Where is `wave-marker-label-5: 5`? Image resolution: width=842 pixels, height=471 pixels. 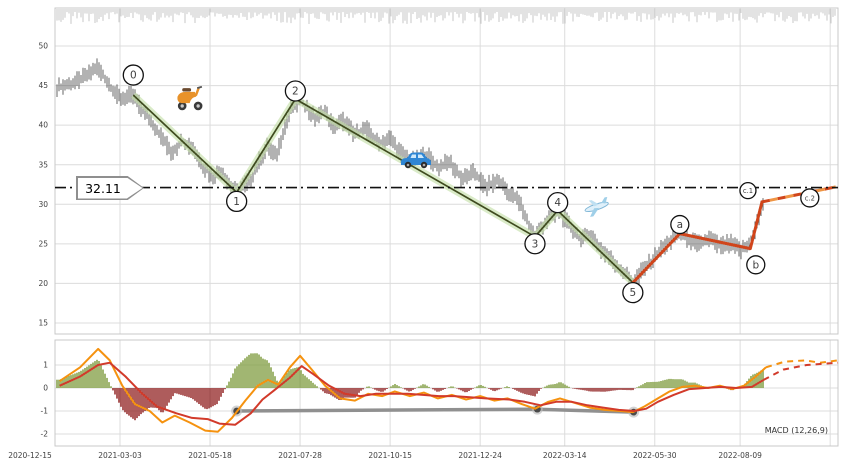 wave-marker-label-5: 5 is located at coordinates (633, 293).